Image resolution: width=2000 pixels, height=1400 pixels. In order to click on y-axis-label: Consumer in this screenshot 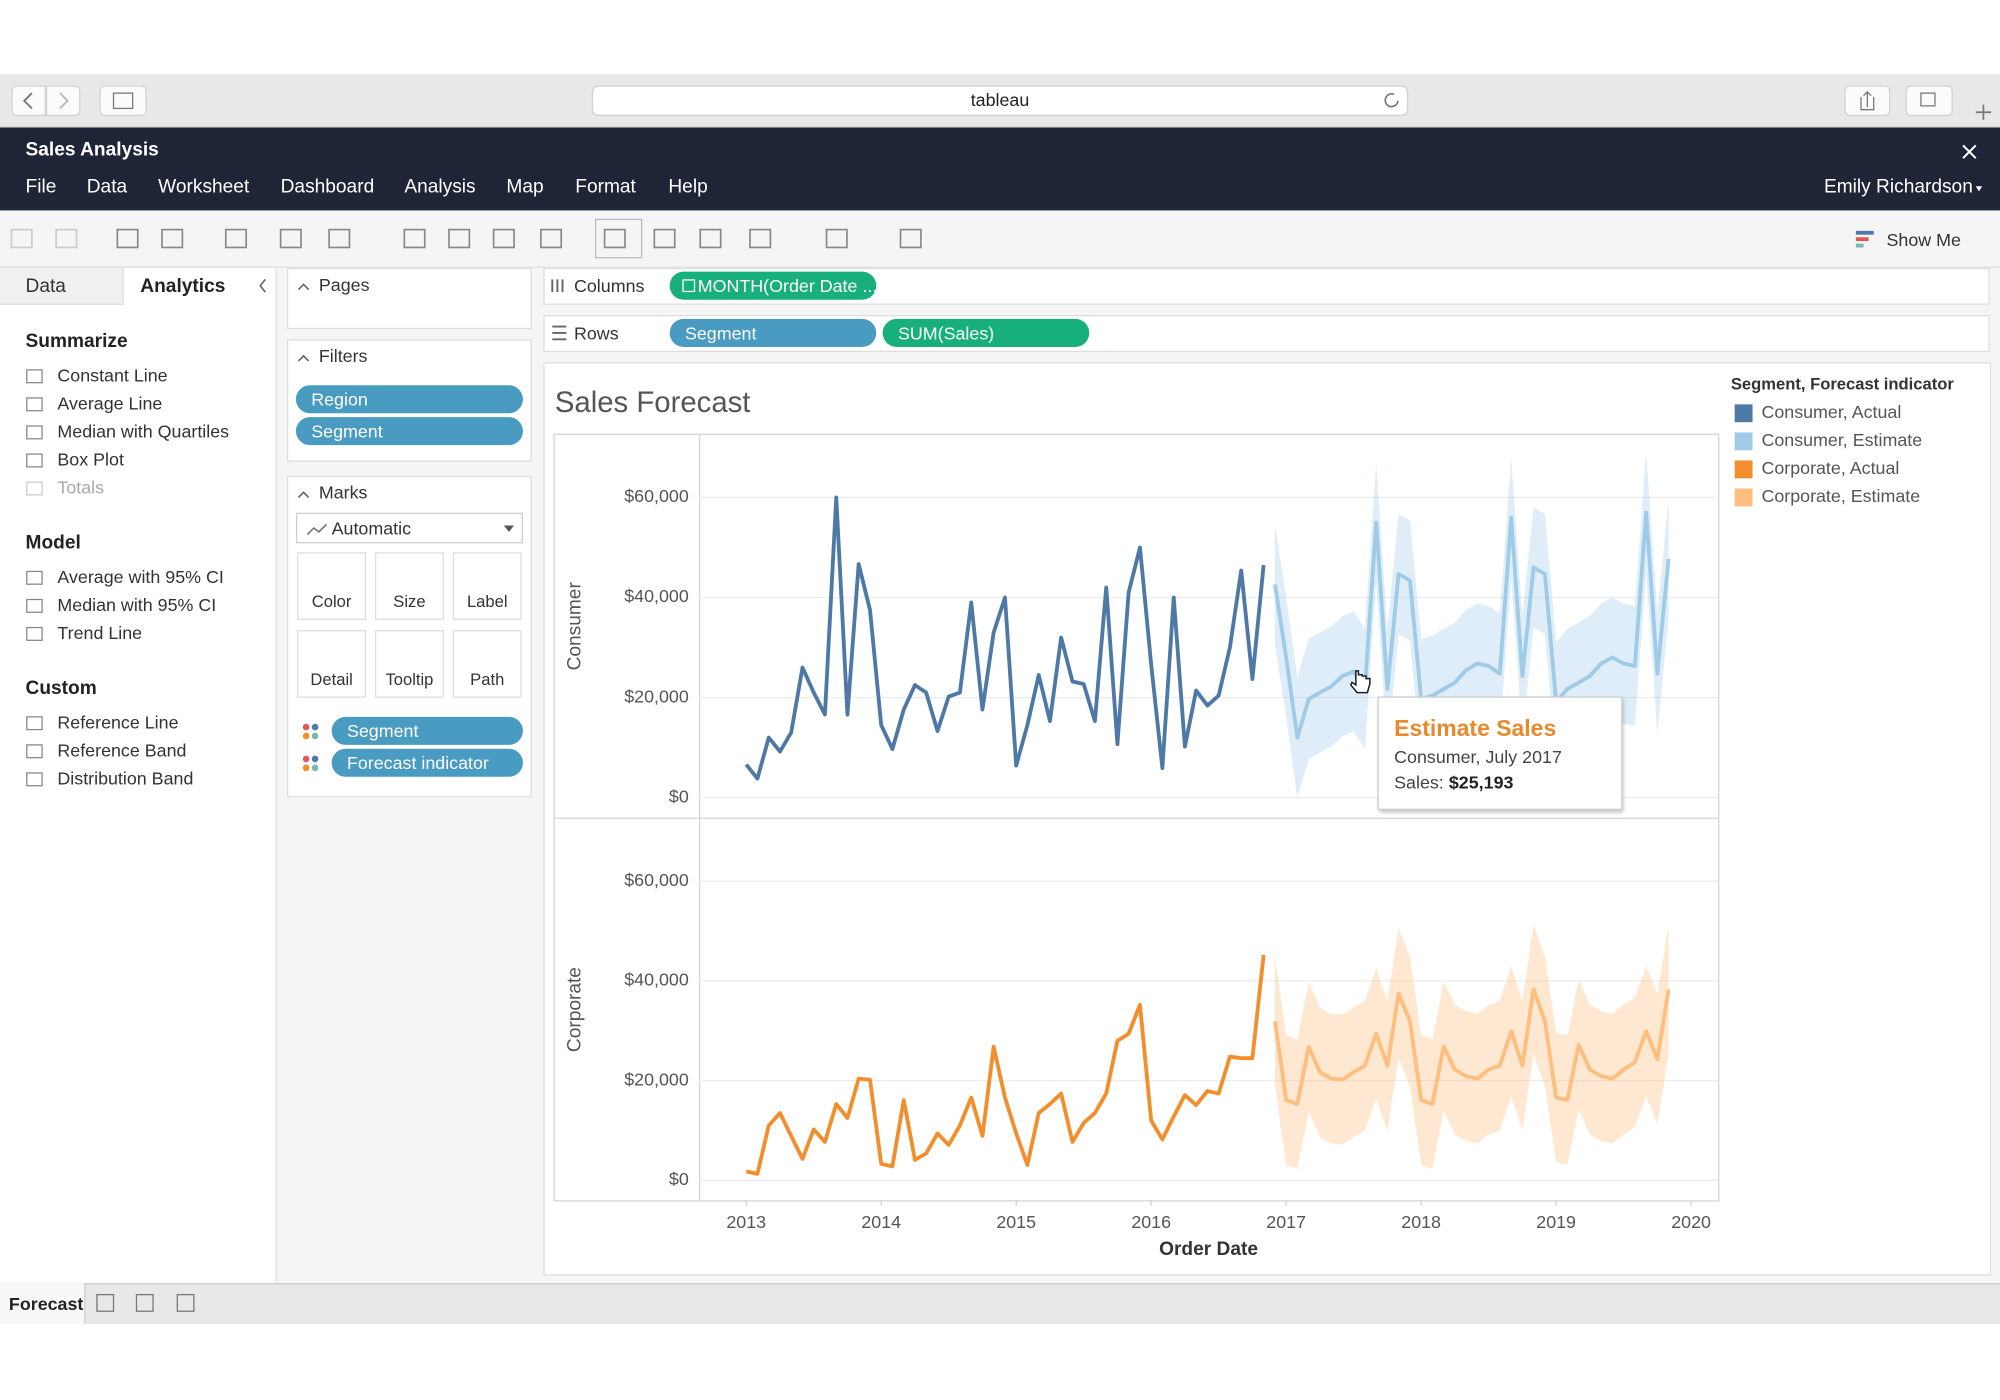, I will do `click(574, 626)`.